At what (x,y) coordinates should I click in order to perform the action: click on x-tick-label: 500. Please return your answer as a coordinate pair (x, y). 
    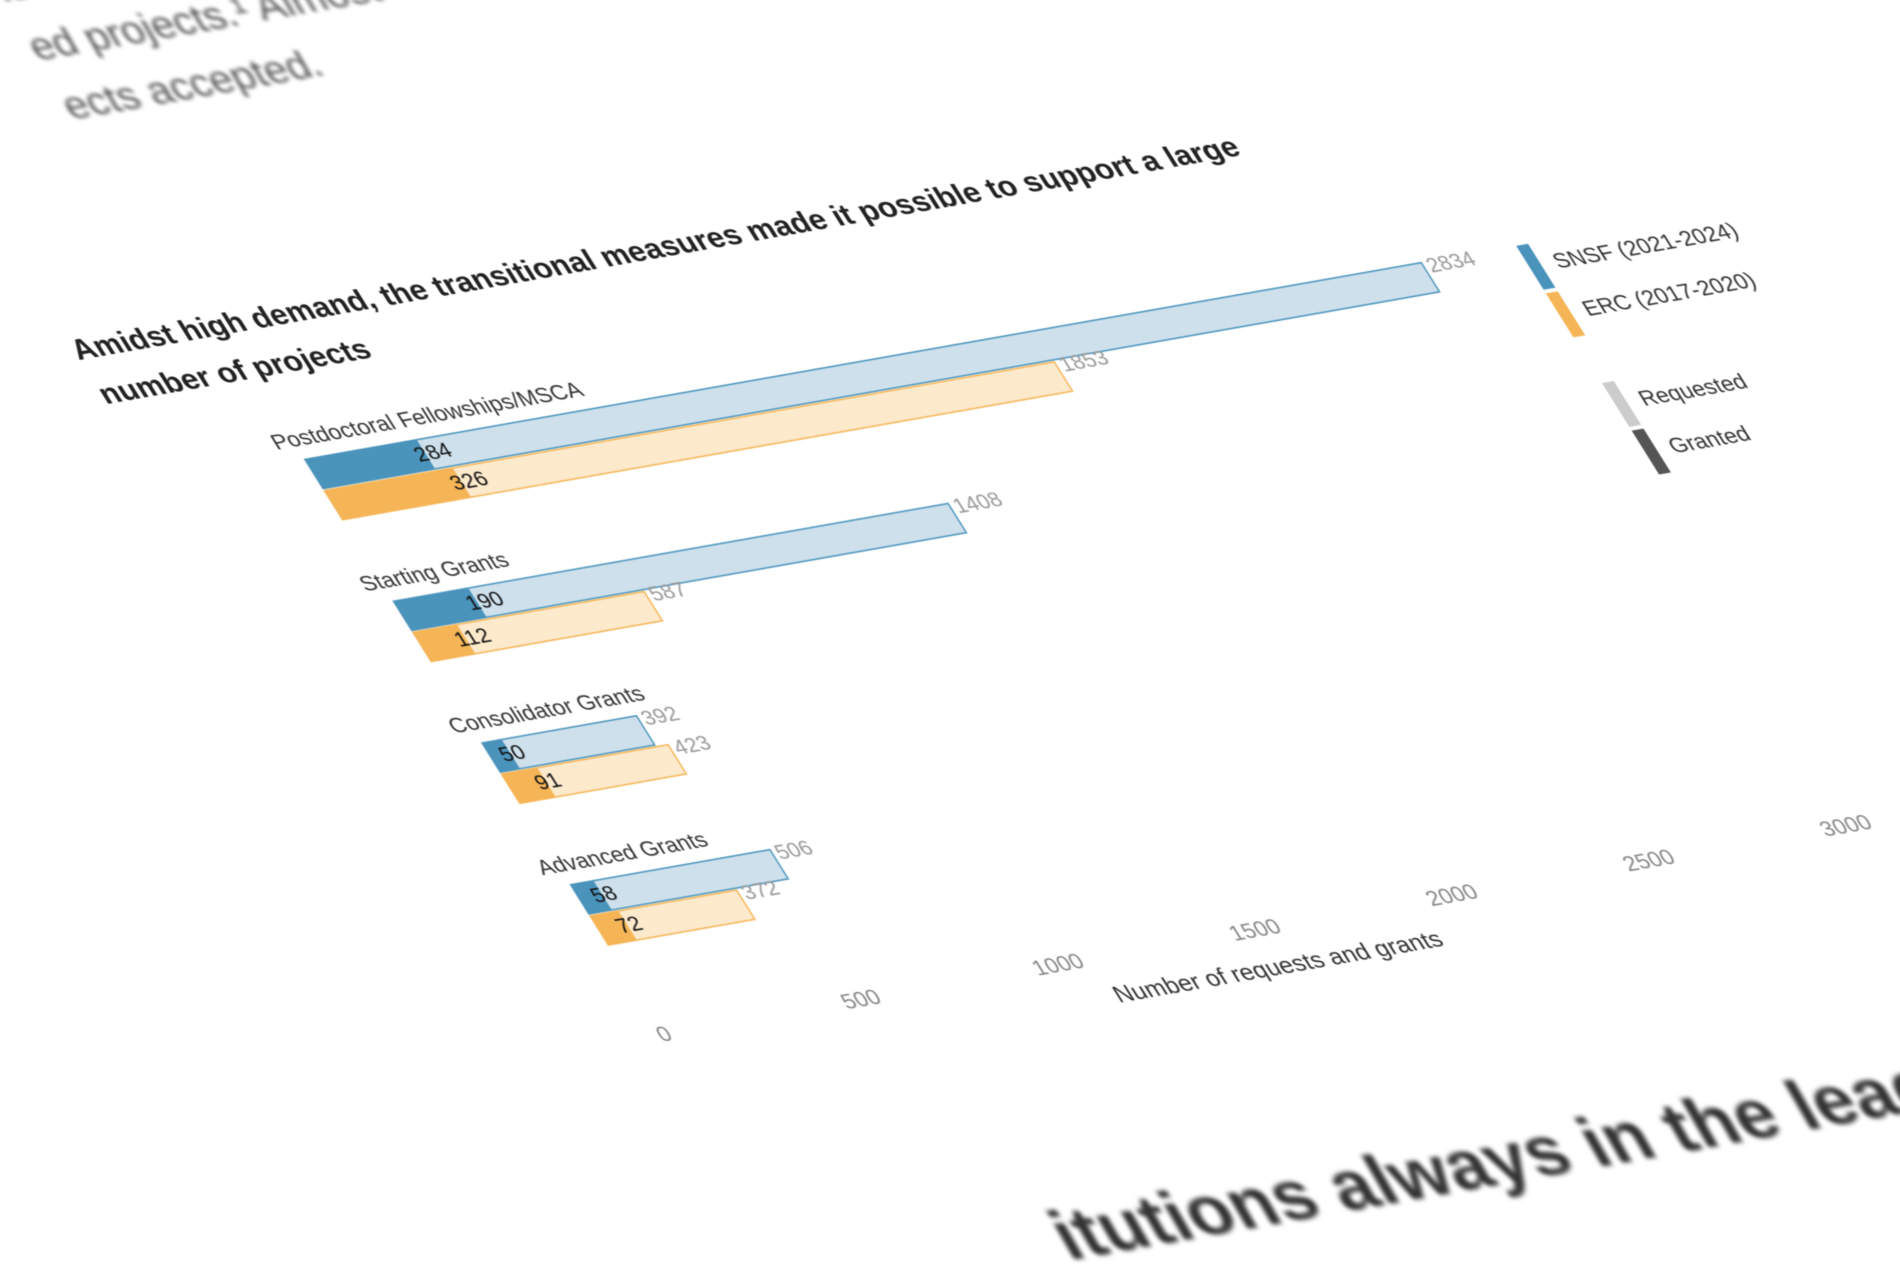
    Looking at the image, I should click on (861, 999).